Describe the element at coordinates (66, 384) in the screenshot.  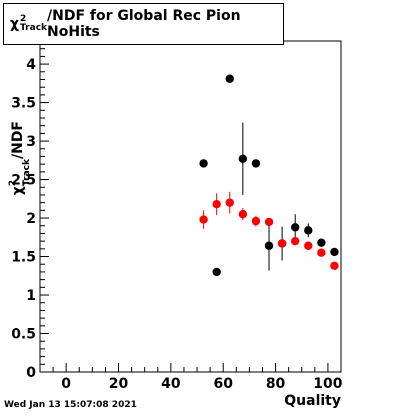
I see `x-tick-label: 0` at that location.